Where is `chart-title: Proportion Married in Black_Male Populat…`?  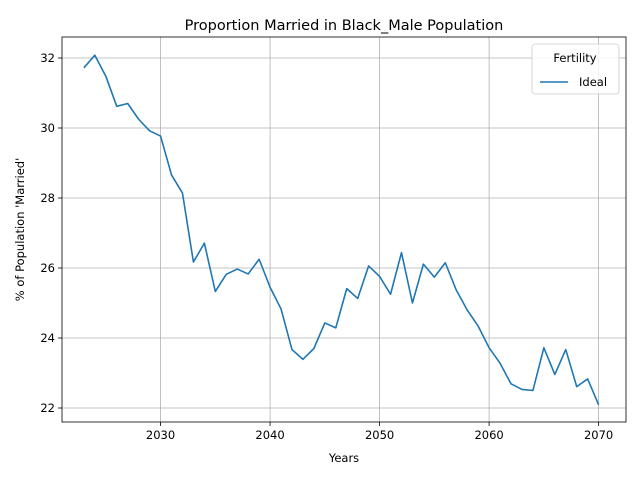
chart-title: Proportion Married in Black_Male Populat… is located at coordinates (344, 26).